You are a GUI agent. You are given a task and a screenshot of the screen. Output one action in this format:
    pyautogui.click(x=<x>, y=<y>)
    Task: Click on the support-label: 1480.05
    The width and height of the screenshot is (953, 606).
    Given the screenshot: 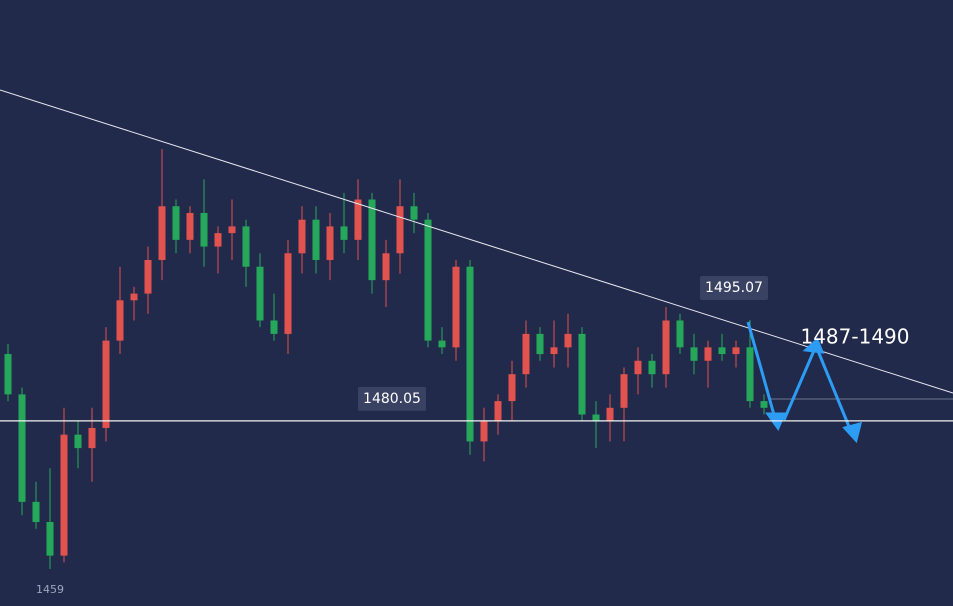 What is the action you would take?
    pyautogui.click(x=392, y=399)
    